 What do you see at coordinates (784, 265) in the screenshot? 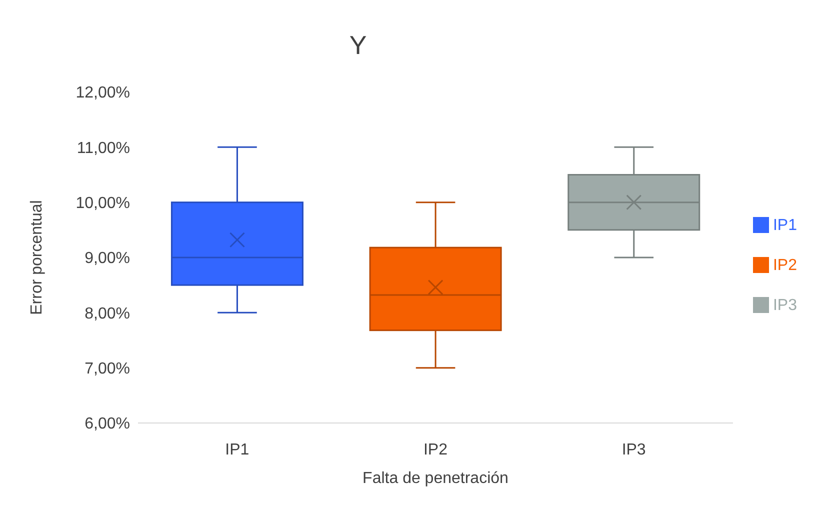
I see `legend-label: IP2` at bounding box center [784, 265].